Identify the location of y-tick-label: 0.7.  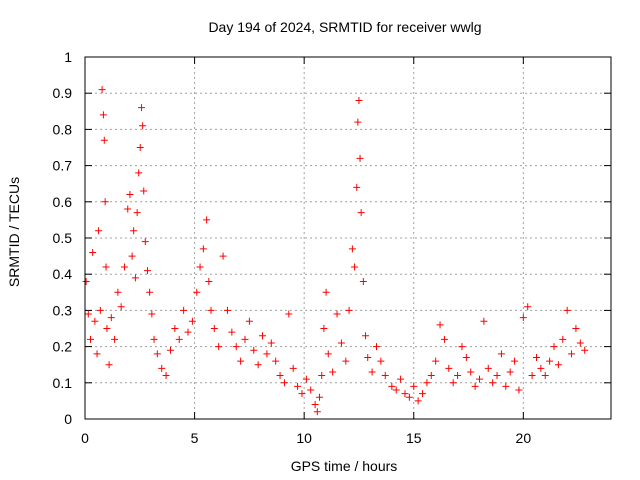
(63, 166).